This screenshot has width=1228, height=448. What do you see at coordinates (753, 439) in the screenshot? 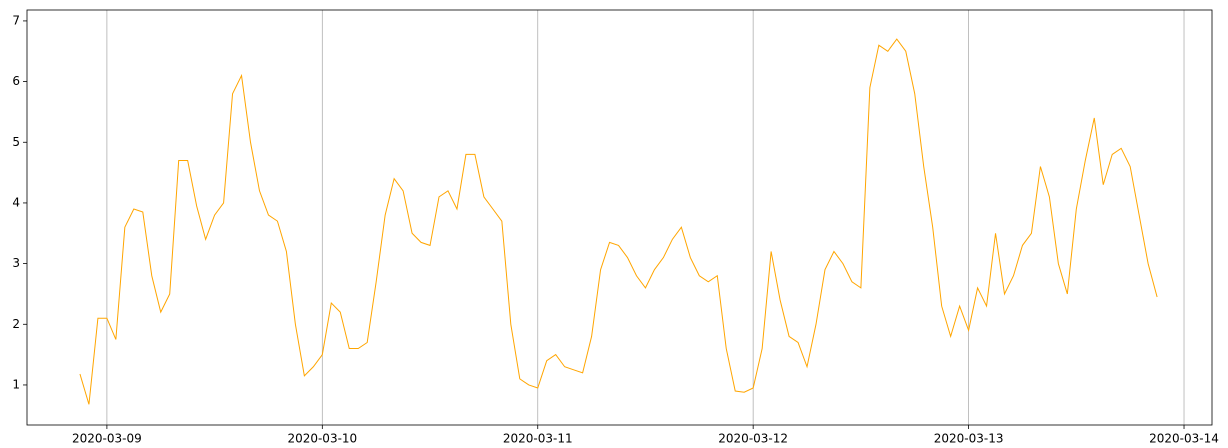
I see `x-tick-label: 2020-03-12` at bounding box center [753, 439].